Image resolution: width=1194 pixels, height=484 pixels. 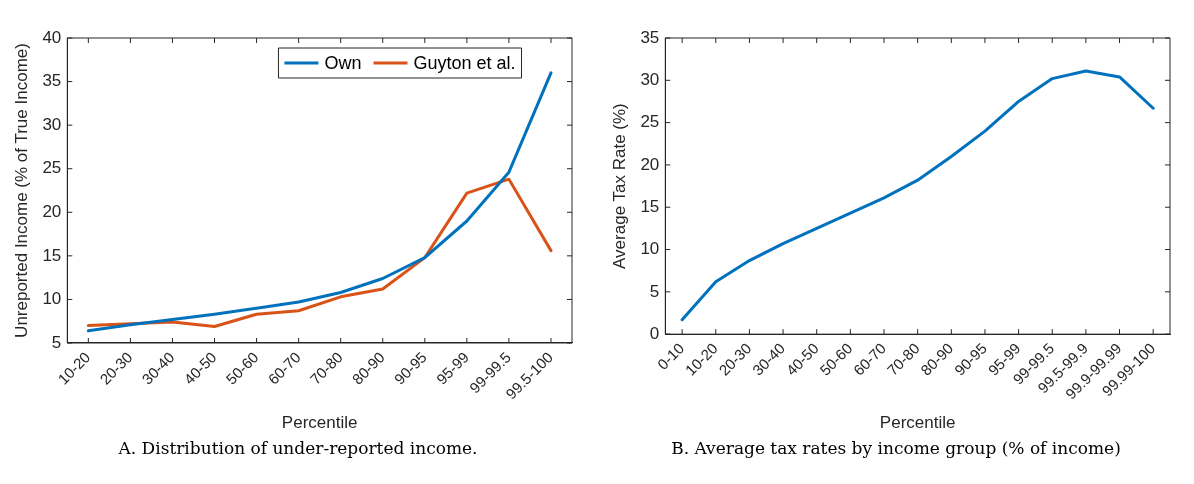 What do you see at coordinates (654, 333) in the screenshot?
I see `y-tick-label: 0` at bounding box center [654, 333].